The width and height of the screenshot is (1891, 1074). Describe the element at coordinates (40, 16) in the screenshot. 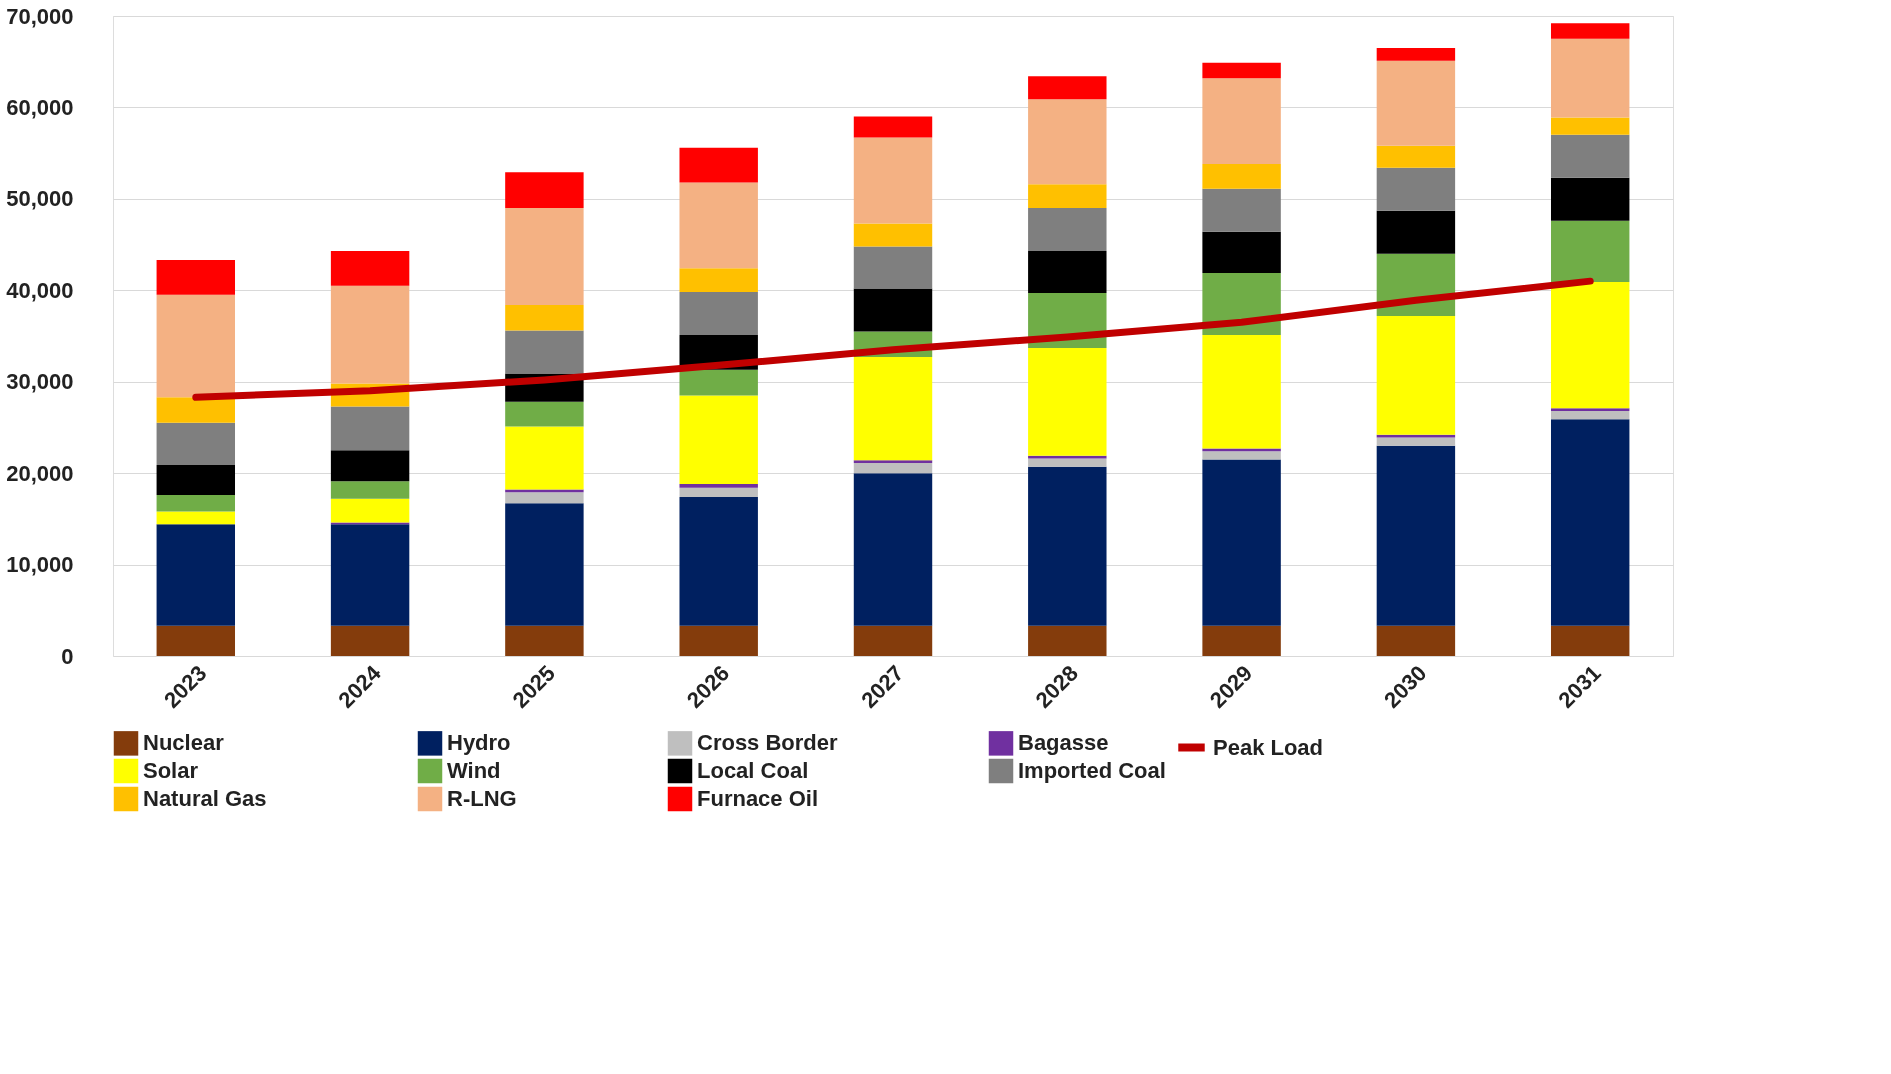

I see `y-tick-label: 70,000` at that location.